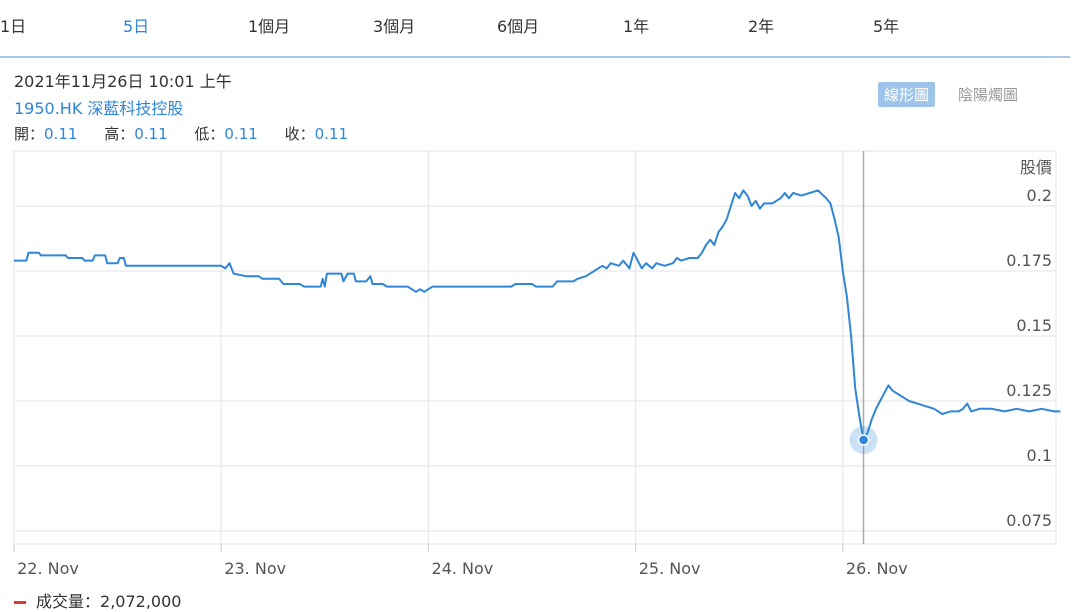 The width and height of the screenshot is (1080, 612). I want to click on crosshair, so click(863, 347).